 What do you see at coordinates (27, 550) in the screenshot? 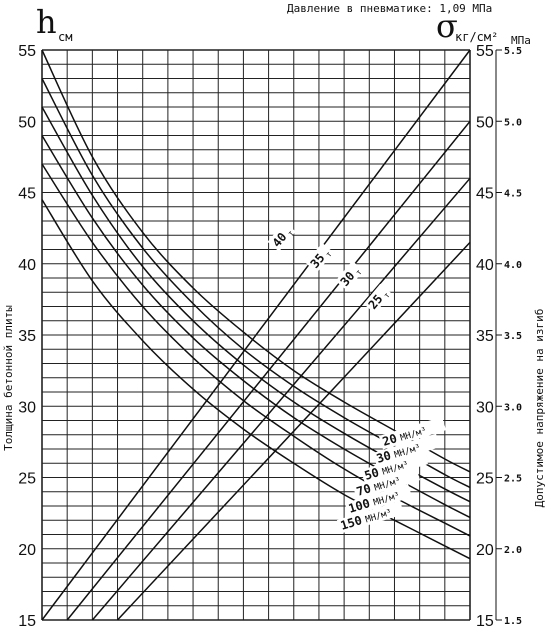
I see `left-tick-label: 20` at bounding box center [27, 550].